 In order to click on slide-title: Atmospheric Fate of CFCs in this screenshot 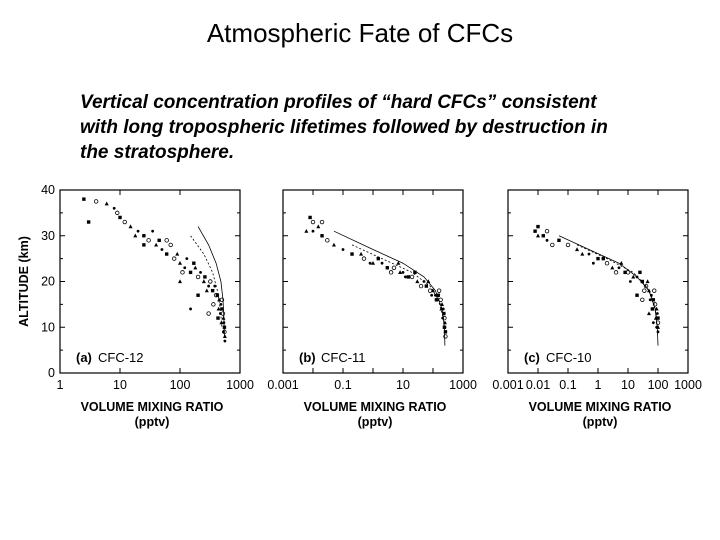, I will do `click(360, 33)`.